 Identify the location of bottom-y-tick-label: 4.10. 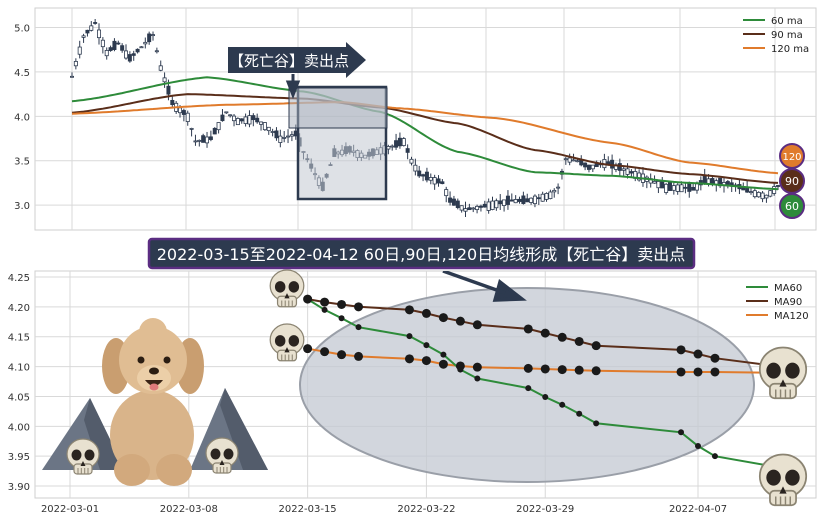
(19, 368).